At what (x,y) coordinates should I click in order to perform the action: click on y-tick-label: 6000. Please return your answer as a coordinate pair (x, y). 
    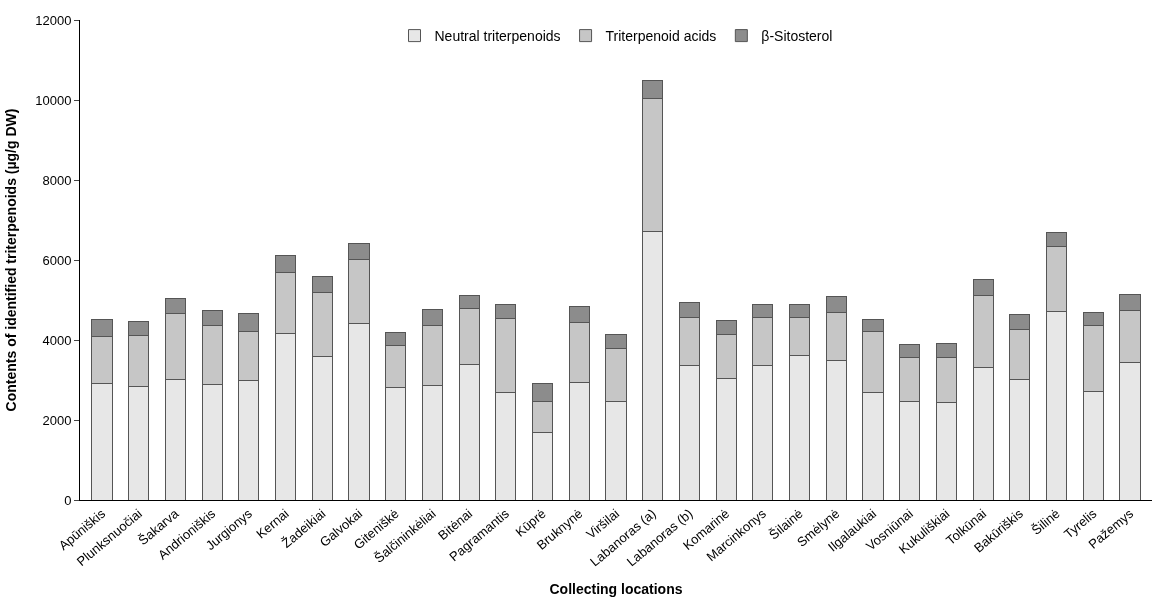
    Looking at the image, I should click on (57, 260).